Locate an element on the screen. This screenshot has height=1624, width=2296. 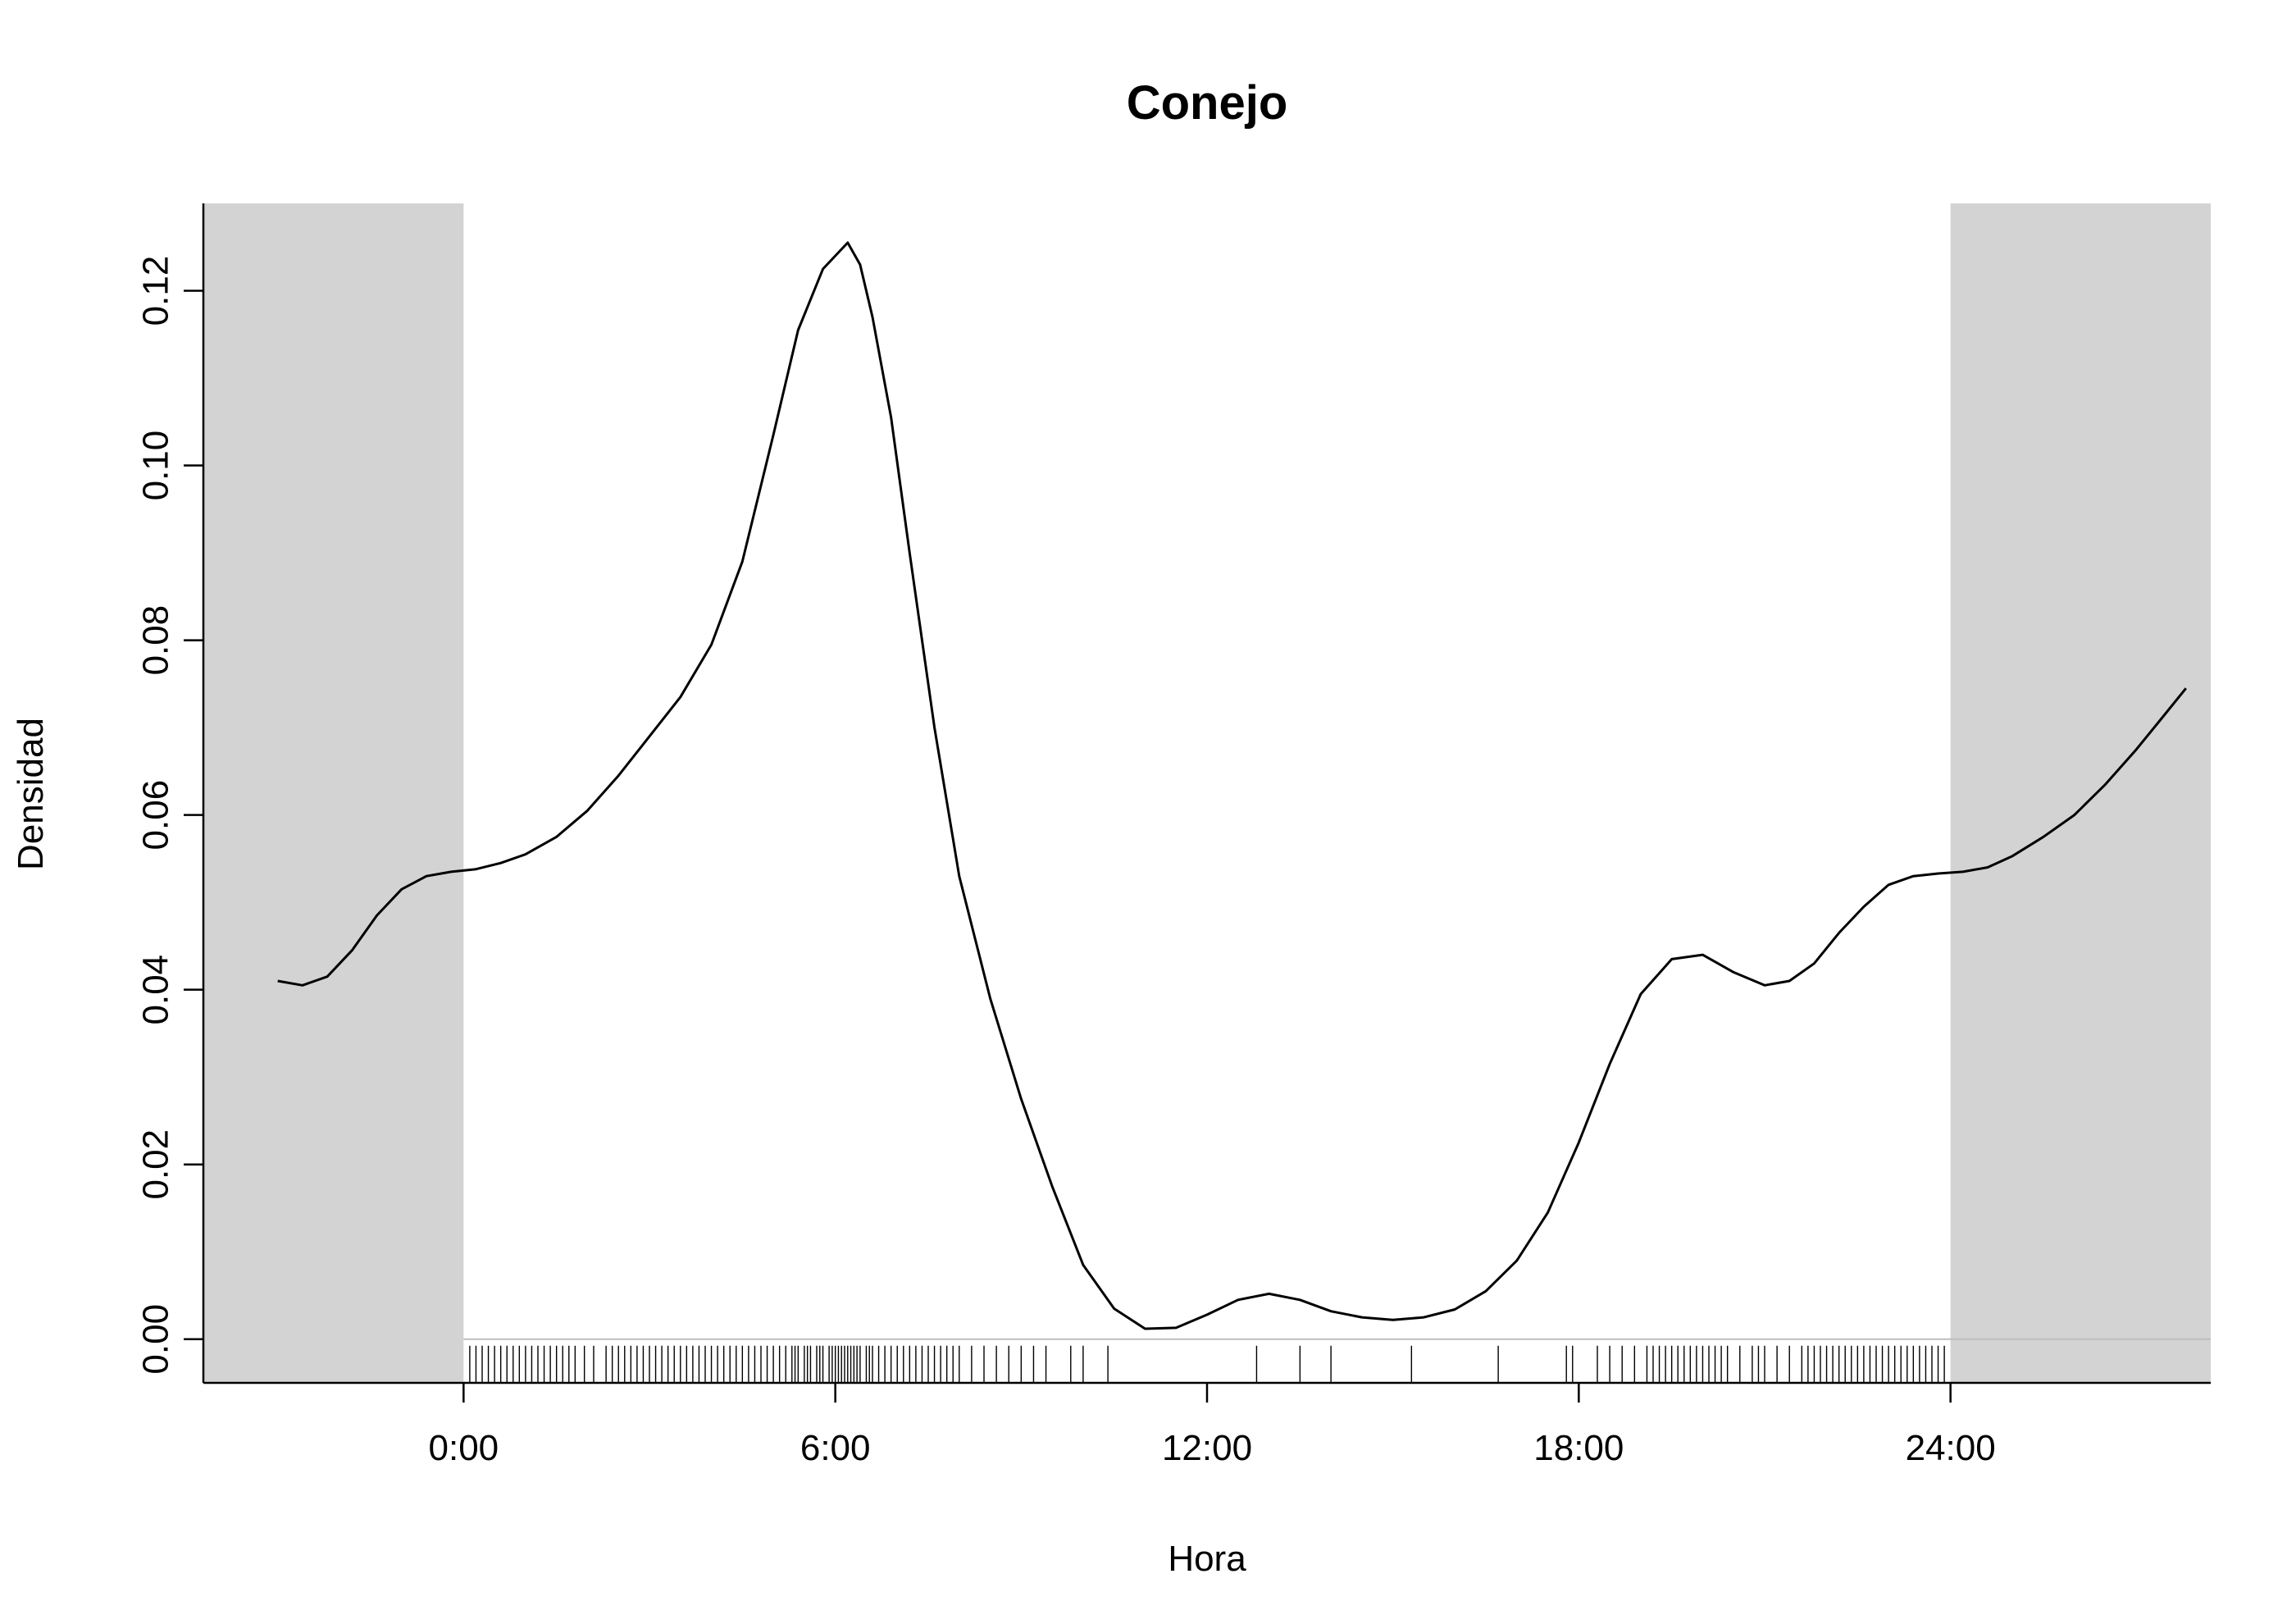
x-tick-label: 12:00 is located at coordinates (1207, 1448).